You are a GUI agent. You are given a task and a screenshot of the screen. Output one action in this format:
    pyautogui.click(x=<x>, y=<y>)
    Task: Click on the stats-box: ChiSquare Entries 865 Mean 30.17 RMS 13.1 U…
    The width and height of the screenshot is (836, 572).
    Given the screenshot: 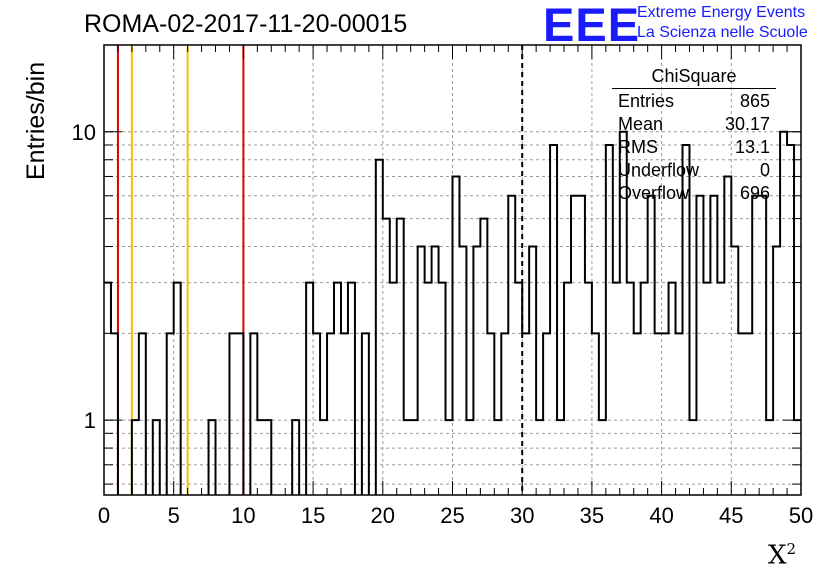 What is the action you would take?
    pyautogui.click(x=694, y=136)
    